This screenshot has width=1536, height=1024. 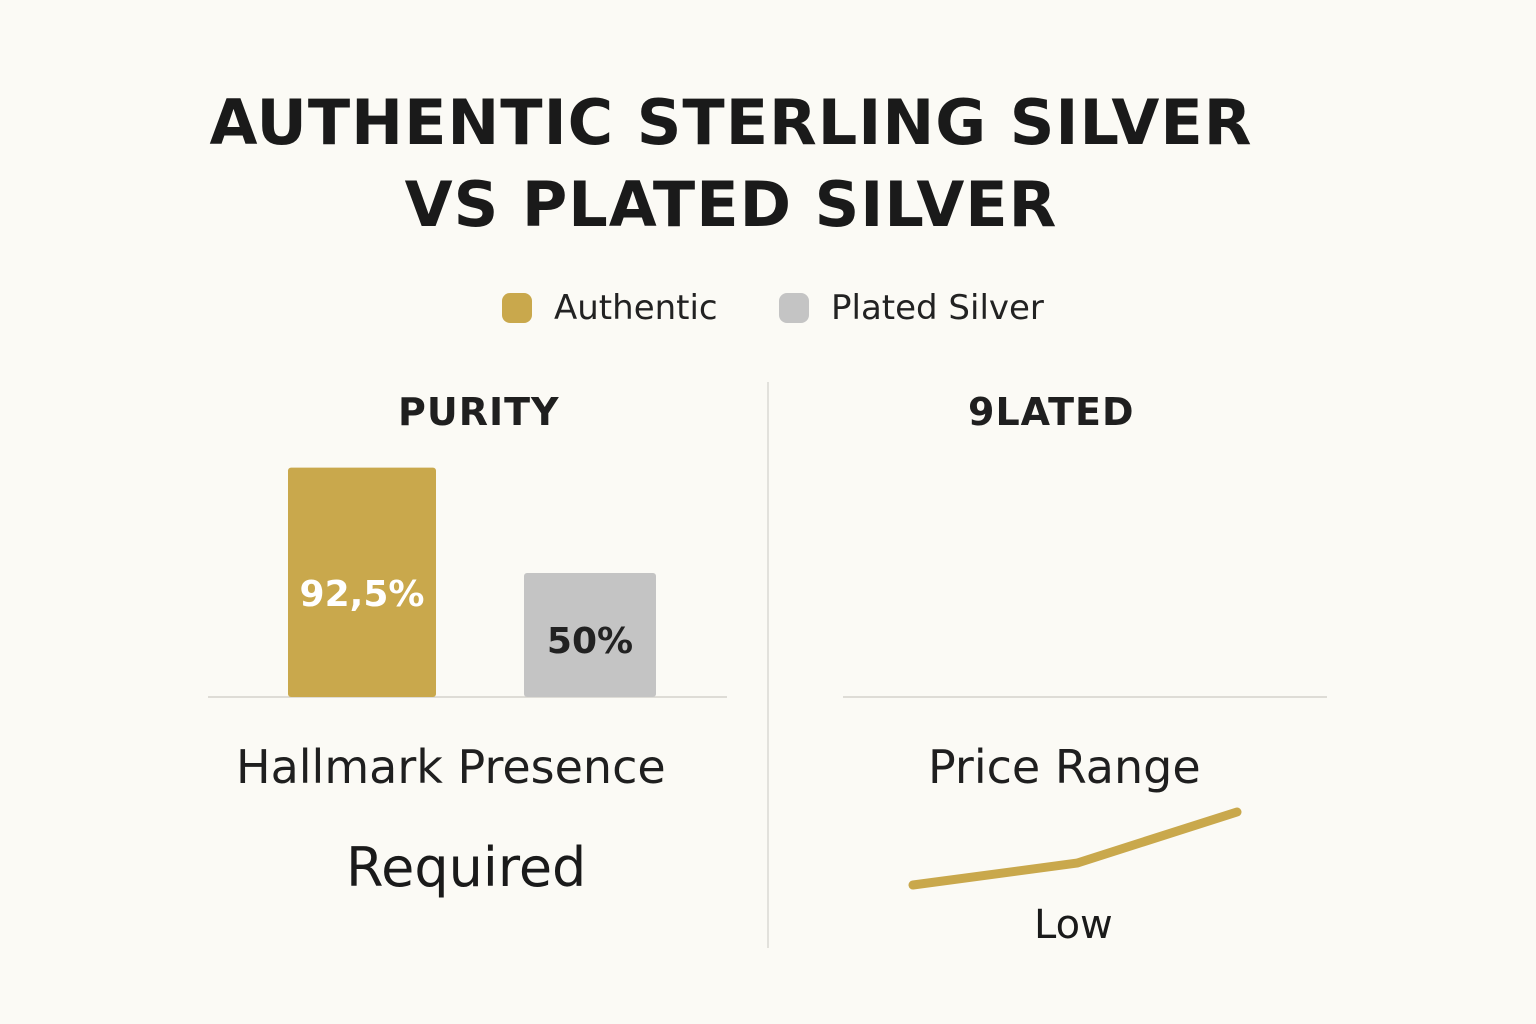 What do you see at coordinates (362, 594) in the screenshot?
I see `purity-bar-label-1: 92,5%` at bounding box center [362, 594].